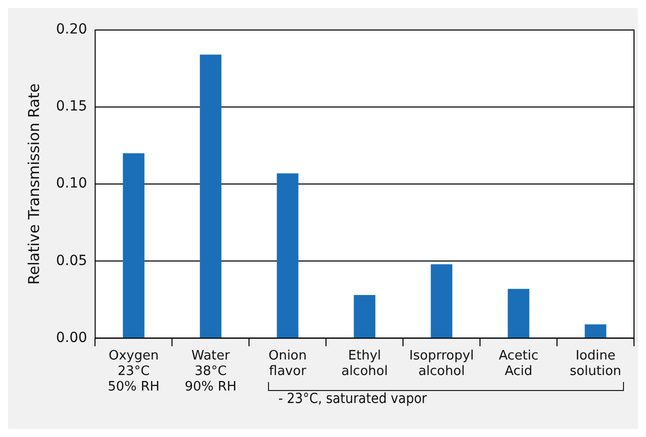 The image size is (646, 437). I want to click on y-tick-label: 0.15, so click(72, 106).